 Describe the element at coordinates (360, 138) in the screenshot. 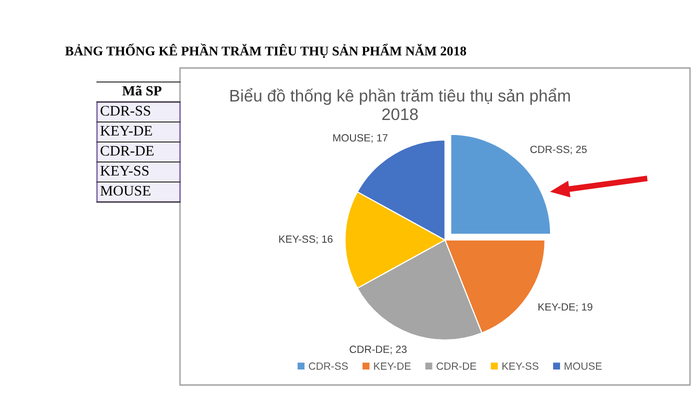

I see `data-label: MOUSE; 17` at that location.